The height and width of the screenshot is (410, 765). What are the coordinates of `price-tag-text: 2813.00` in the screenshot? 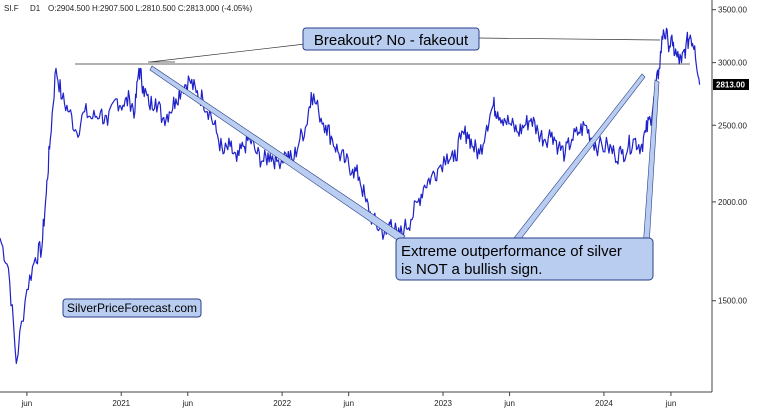 It's located at (730, 85).